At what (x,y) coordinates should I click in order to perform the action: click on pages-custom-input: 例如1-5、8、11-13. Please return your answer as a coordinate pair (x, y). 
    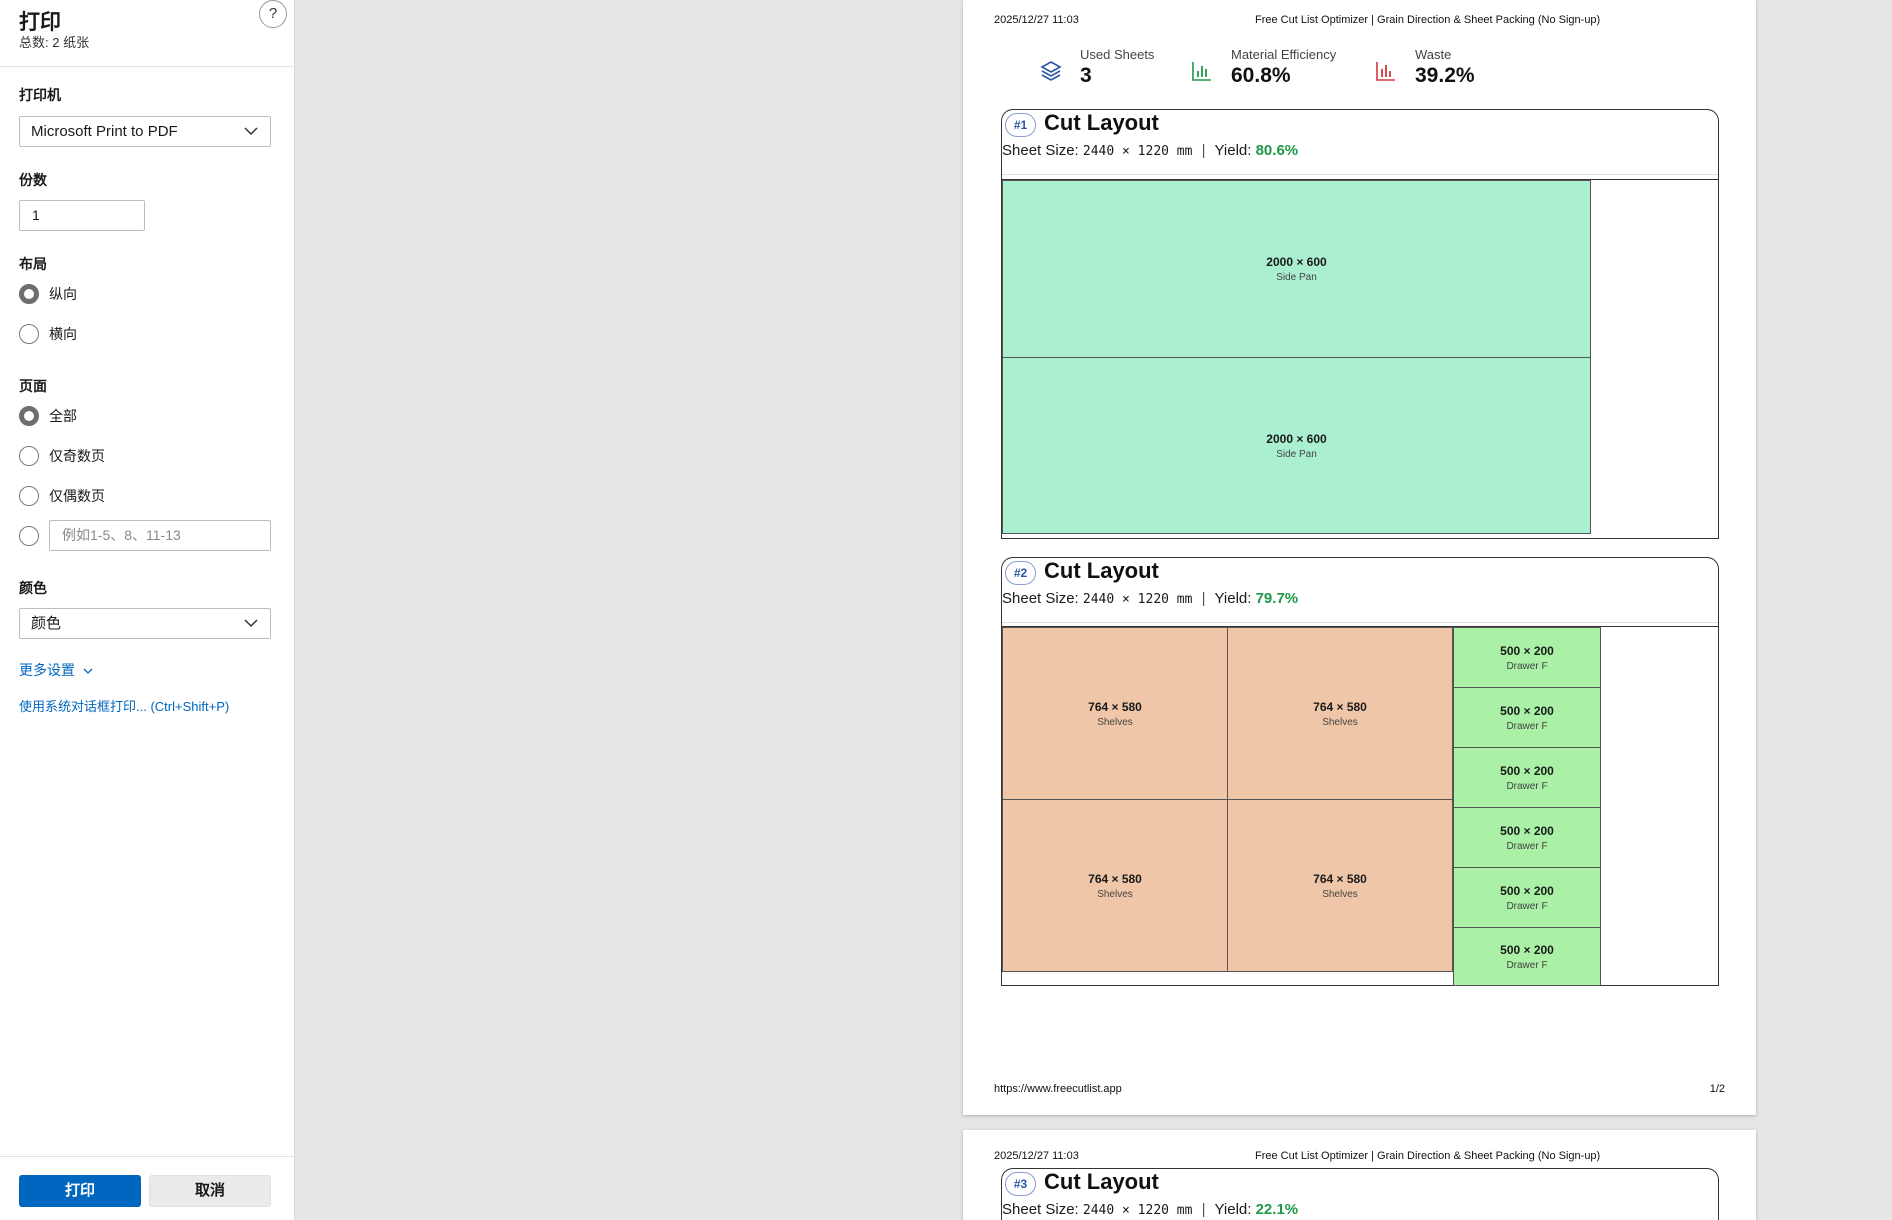
    Looking at the image, I should click on (160, 535).